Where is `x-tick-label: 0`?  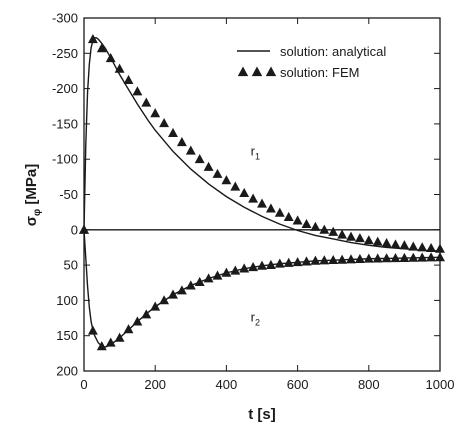
x-tick-label: 0 is located at coordinates (83, 384).